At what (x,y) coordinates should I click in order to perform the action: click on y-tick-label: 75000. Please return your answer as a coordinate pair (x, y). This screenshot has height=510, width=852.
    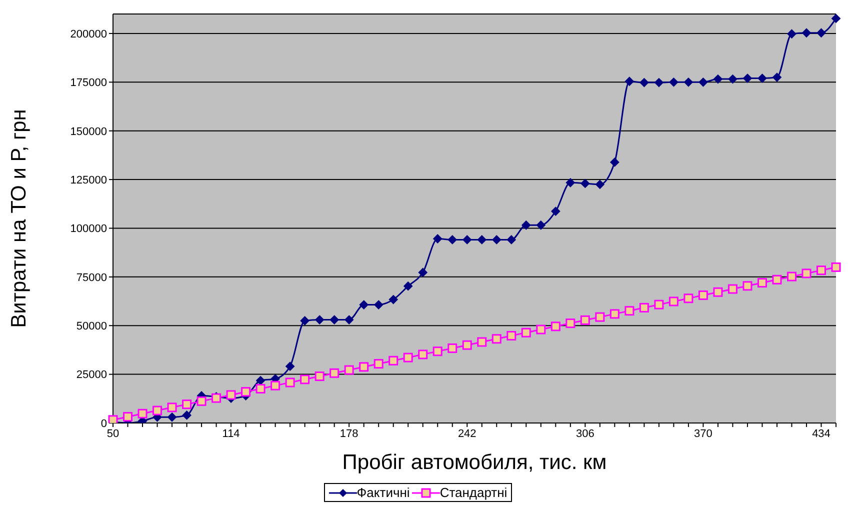
    Looking at the image, I should click on (91, 278).